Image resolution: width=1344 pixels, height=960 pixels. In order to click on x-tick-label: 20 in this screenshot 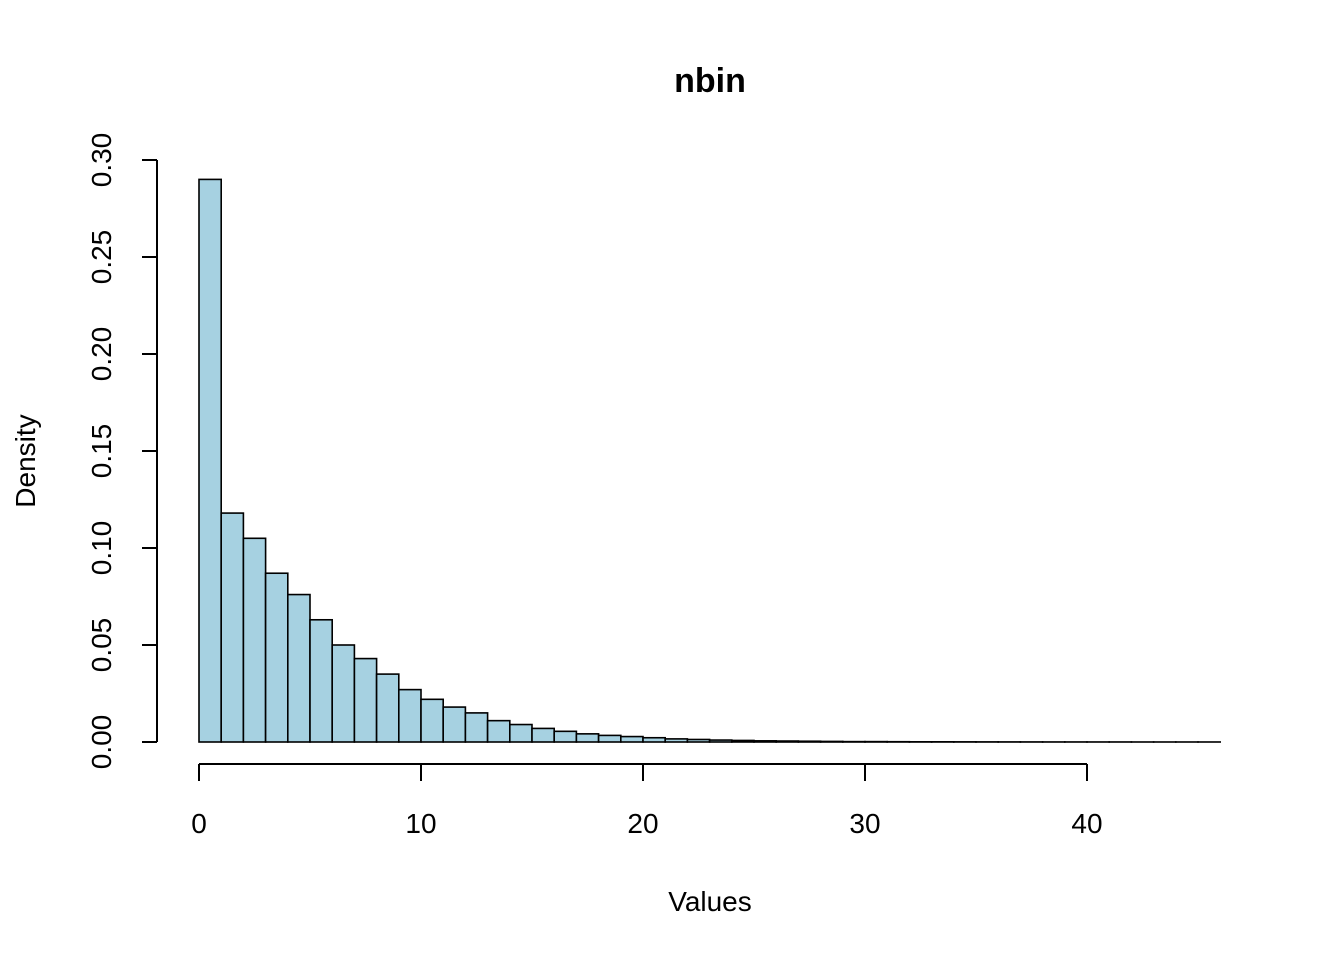, I will do `click(642, 823)`.